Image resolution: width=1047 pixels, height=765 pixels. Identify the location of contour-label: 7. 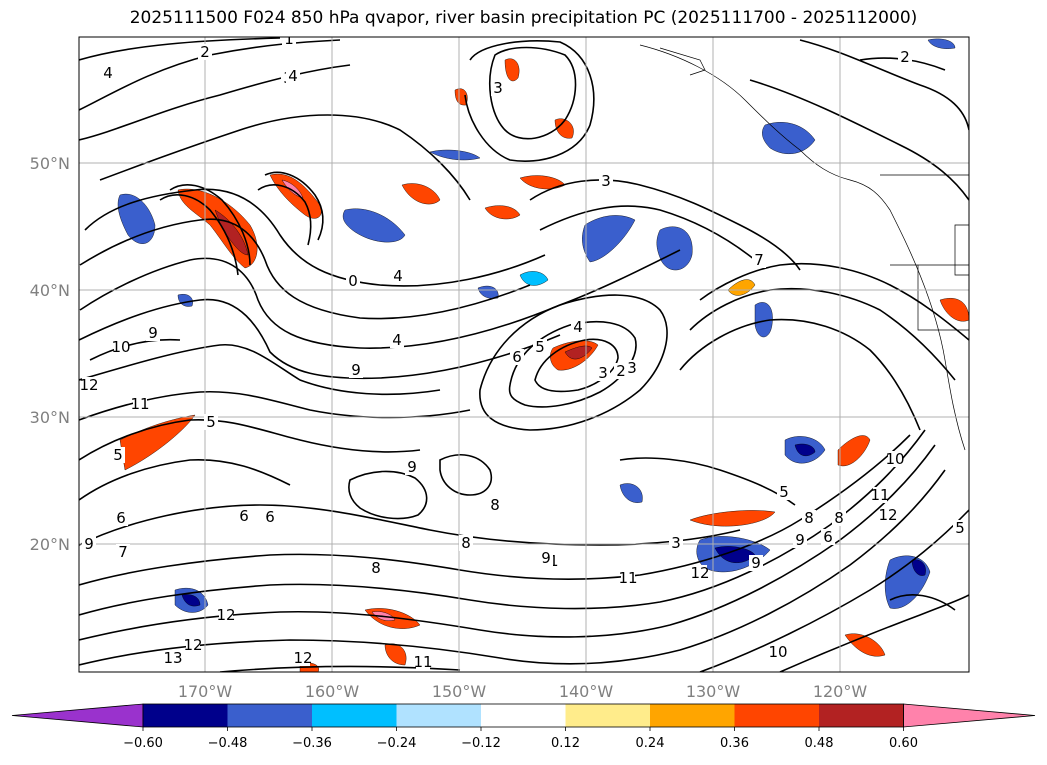
(123, 552).